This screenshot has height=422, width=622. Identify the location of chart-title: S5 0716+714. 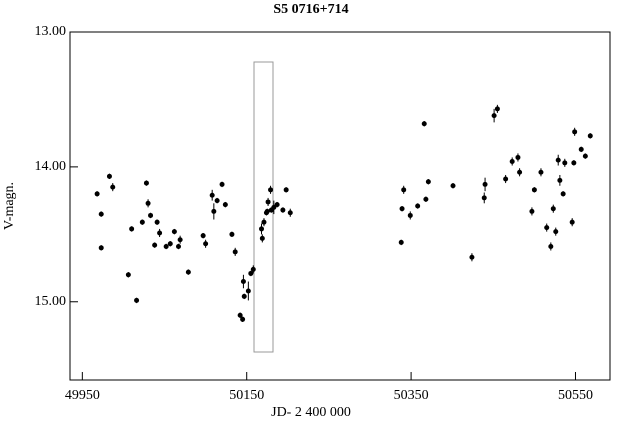
(310, 9).